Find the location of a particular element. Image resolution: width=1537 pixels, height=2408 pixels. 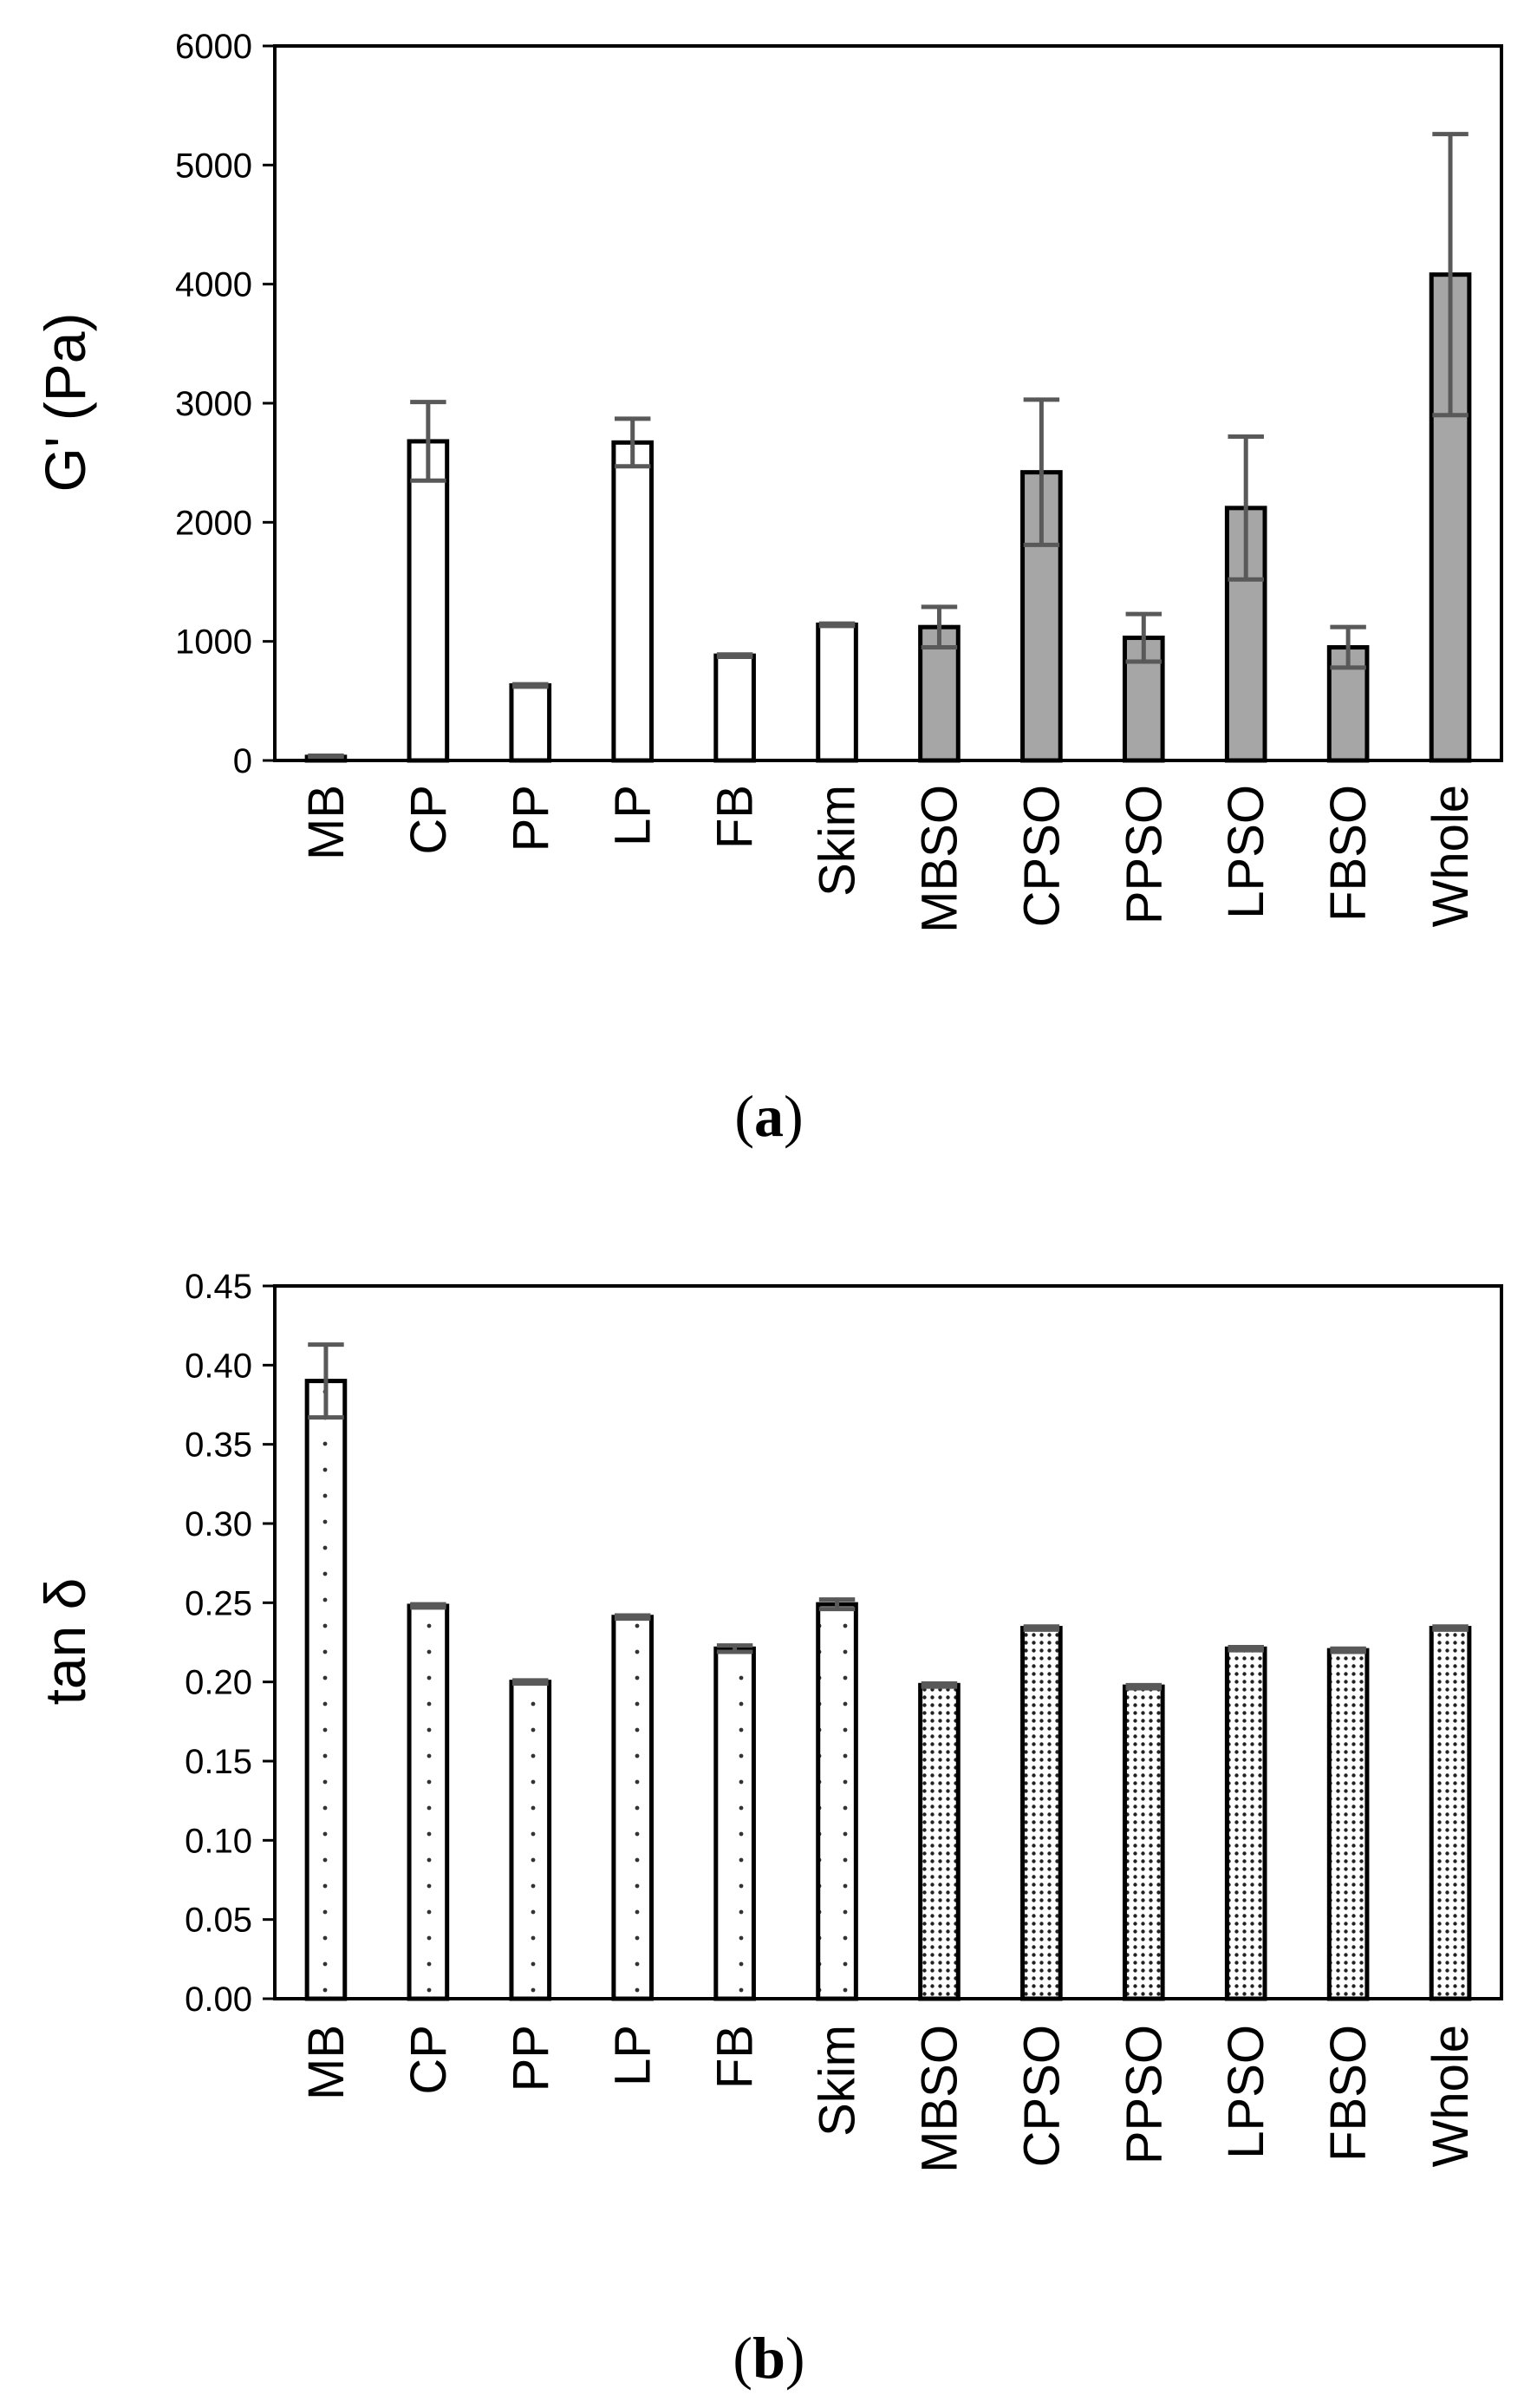

y-tick-label: 0 is located at coordinates (242, 761).